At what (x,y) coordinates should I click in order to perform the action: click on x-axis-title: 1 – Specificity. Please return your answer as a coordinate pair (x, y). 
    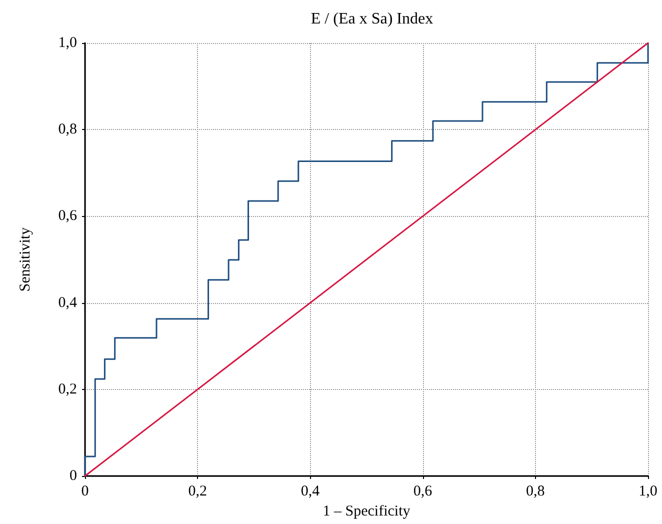
    Looking at the image, I should click on (366, 511).